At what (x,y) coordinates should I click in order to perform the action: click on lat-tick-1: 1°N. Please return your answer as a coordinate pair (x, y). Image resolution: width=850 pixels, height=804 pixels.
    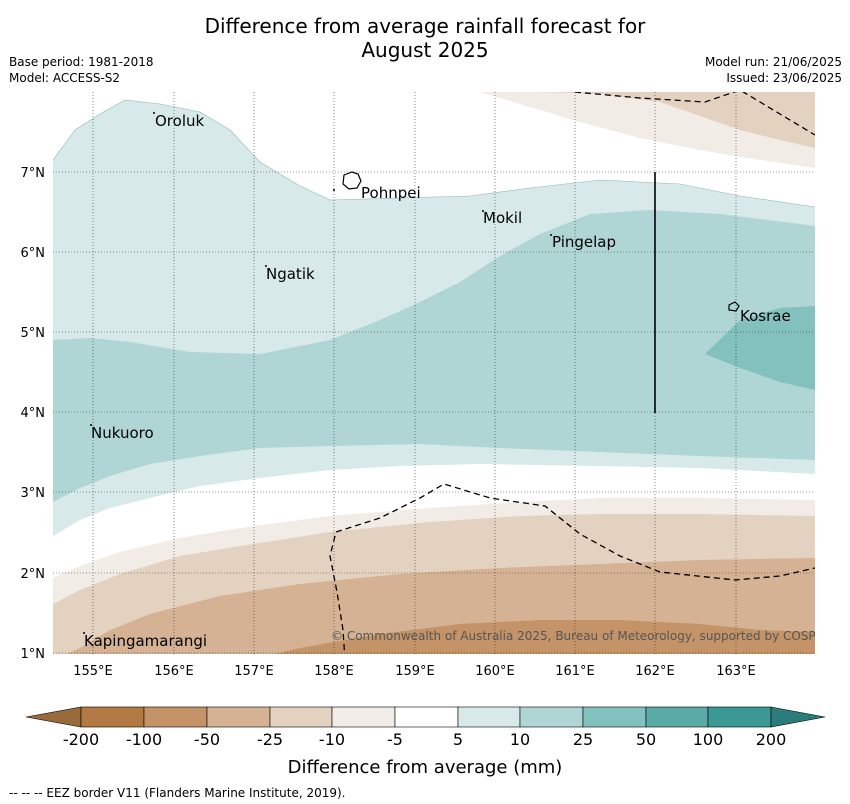
    Looking at the image, I should click on (33, 654).